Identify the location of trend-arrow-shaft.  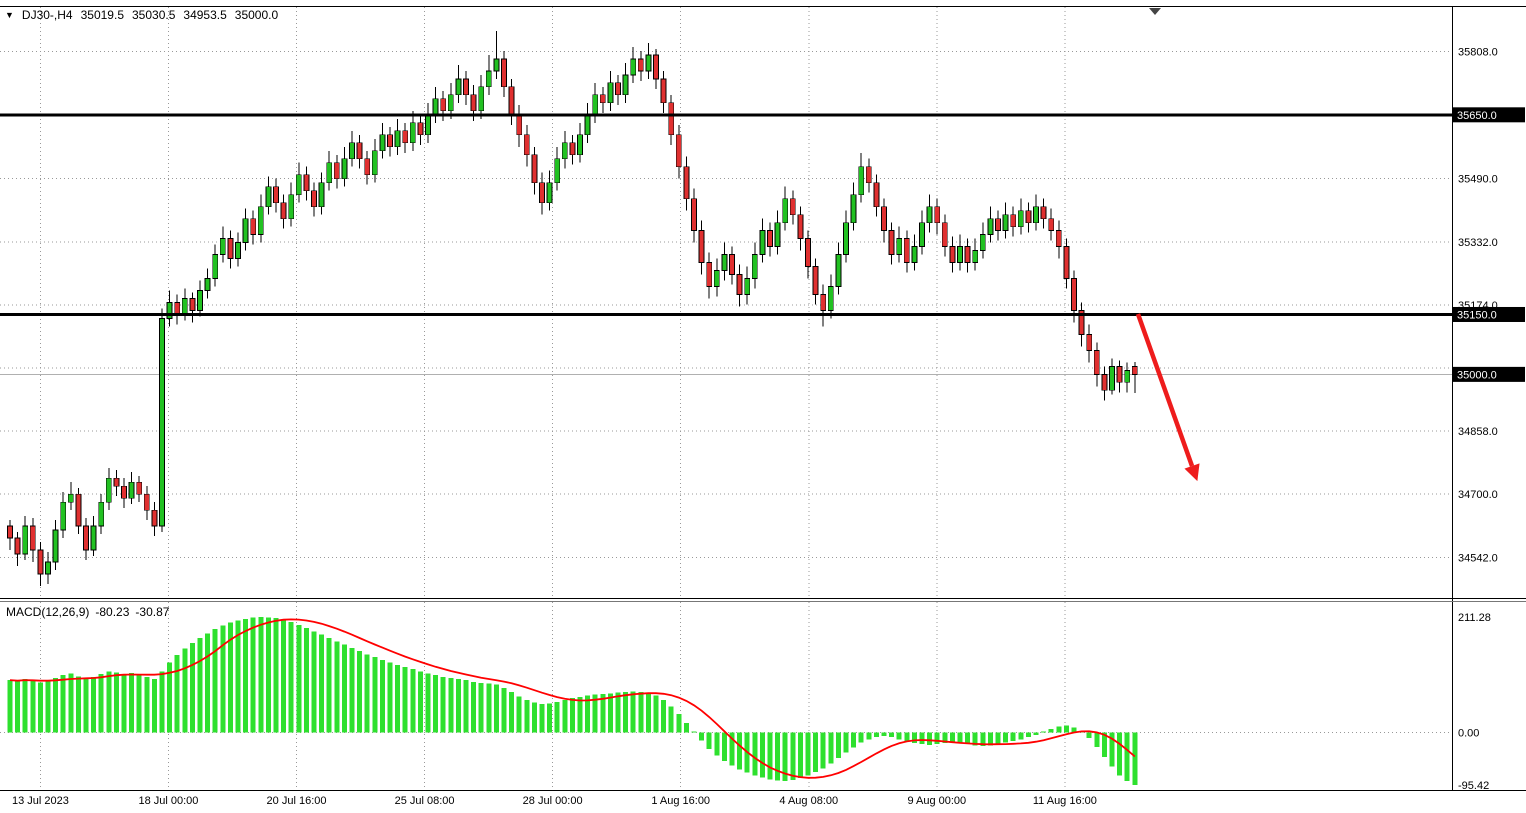
(1165, 390).